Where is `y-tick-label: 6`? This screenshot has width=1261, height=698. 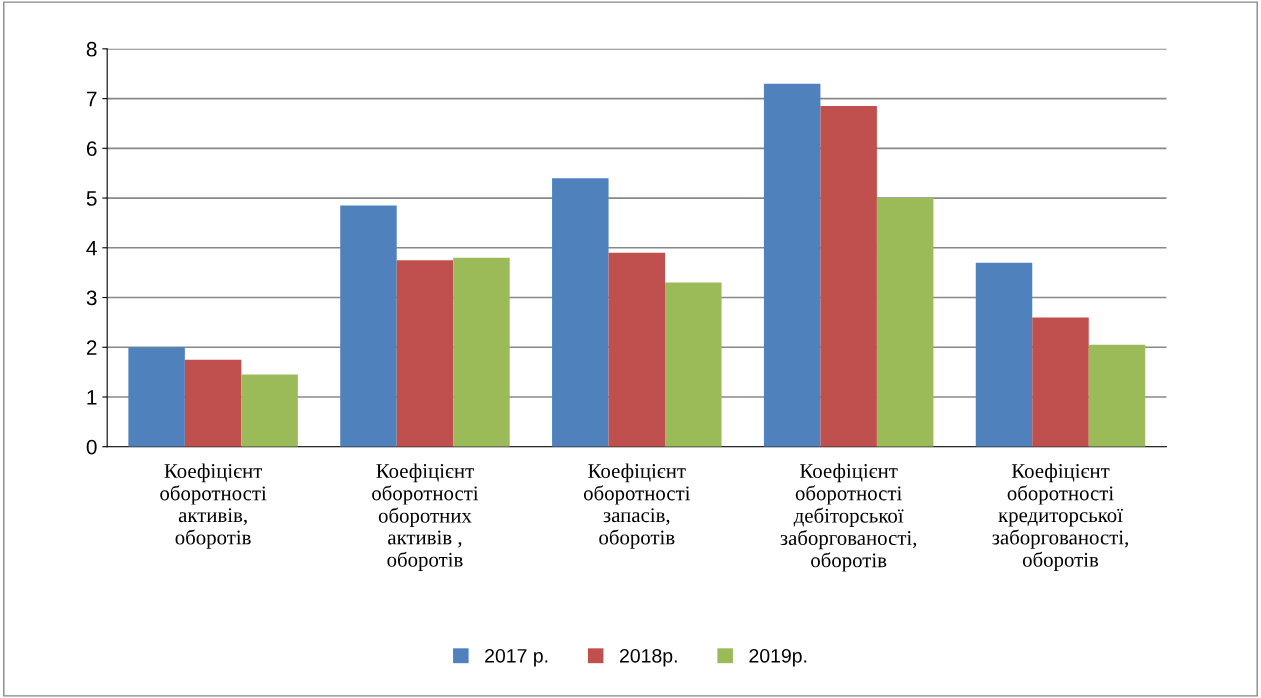
y-tick-label: 6 is located at coordinates (91, 149).